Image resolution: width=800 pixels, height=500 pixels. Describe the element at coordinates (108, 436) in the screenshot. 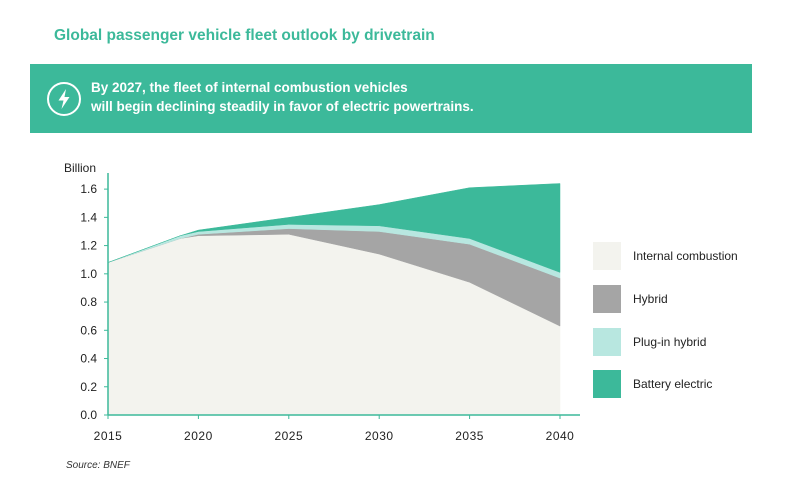

I see `x-tick-label: 2015` at that location.